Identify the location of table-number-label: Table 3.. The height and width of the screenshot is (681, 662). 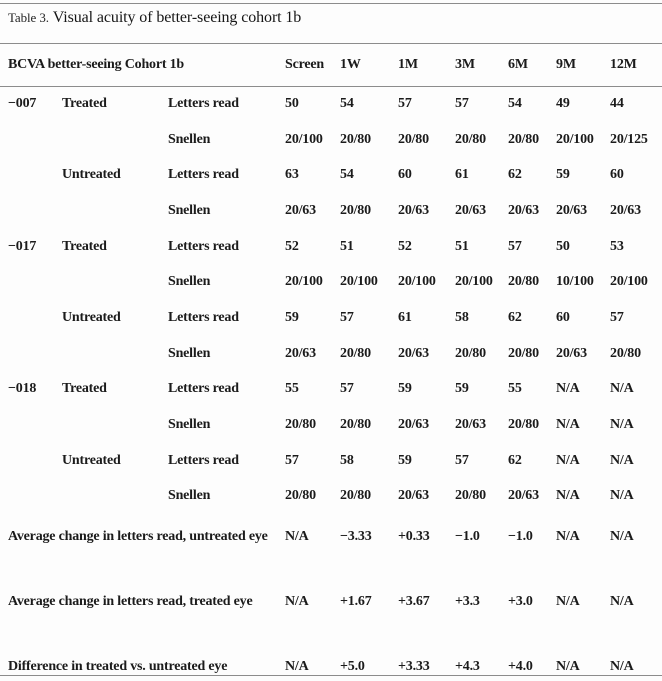
(28, 17).